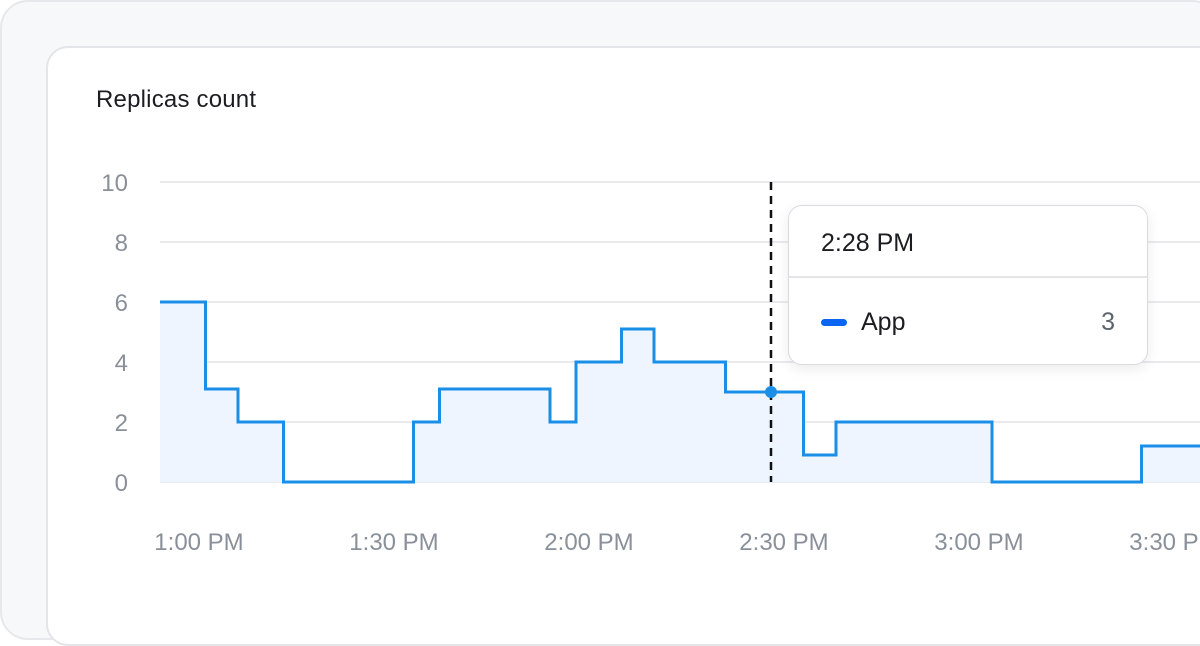 Image resolution: width=1200 pixels, height=646 pixels. I want to click on x-tick-label: 3:30 PM, so click(1164, 542).